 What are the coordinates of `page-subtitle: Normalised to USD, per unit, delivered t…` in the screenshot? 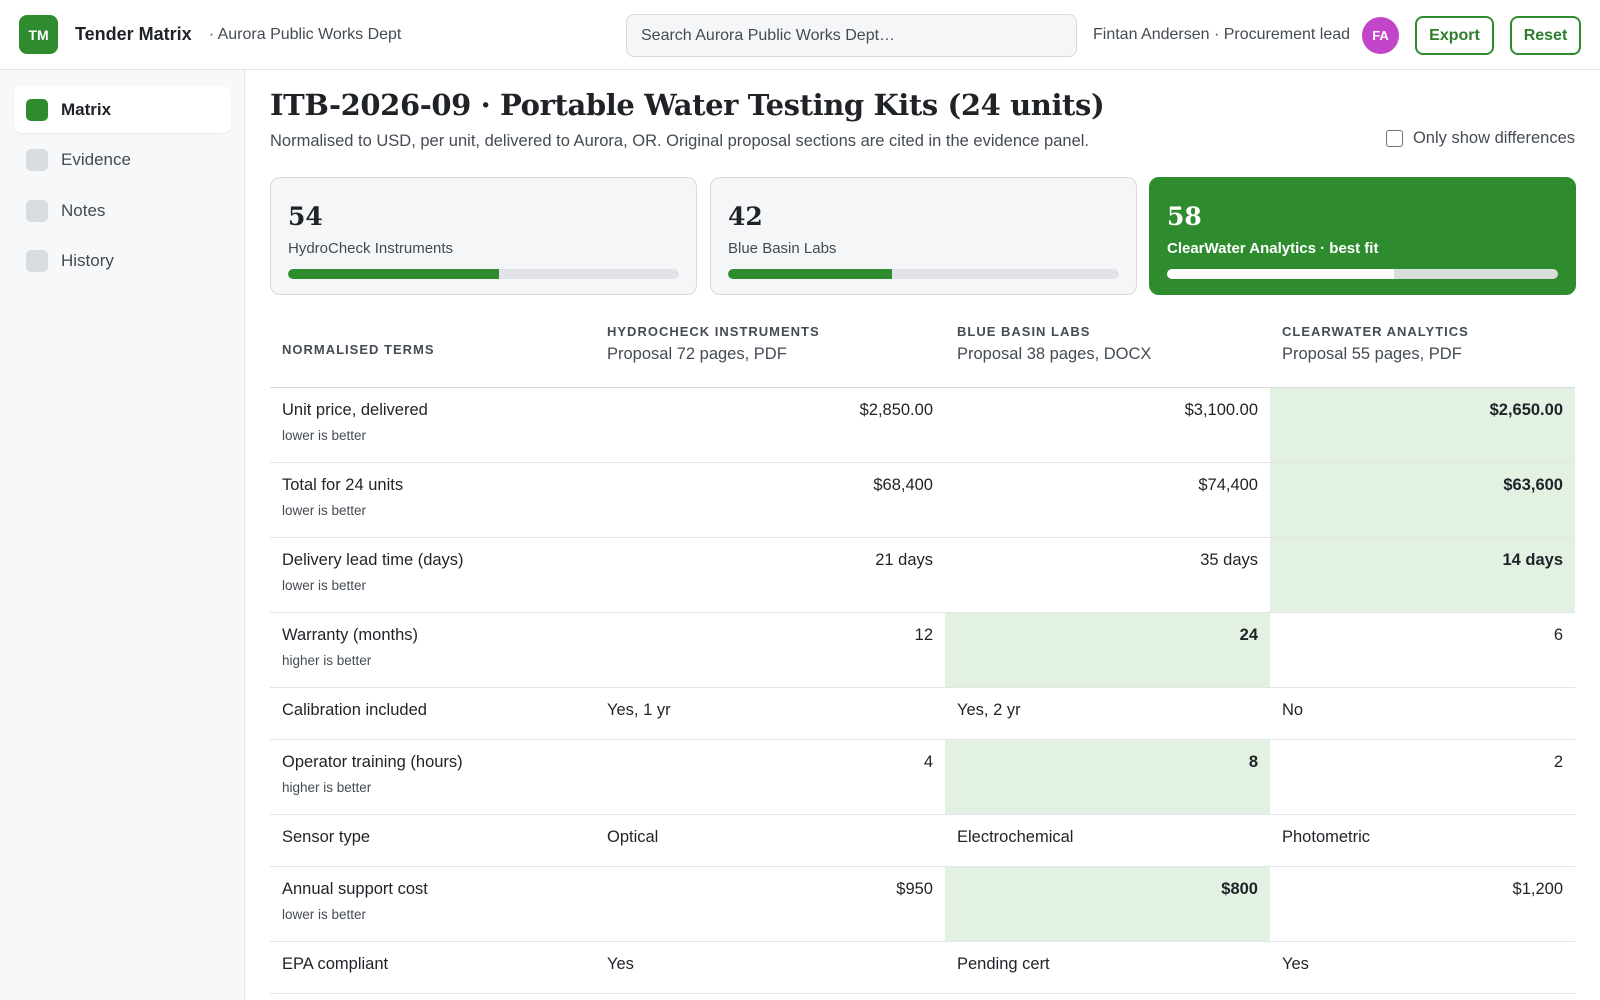 It's located at (680, 141).